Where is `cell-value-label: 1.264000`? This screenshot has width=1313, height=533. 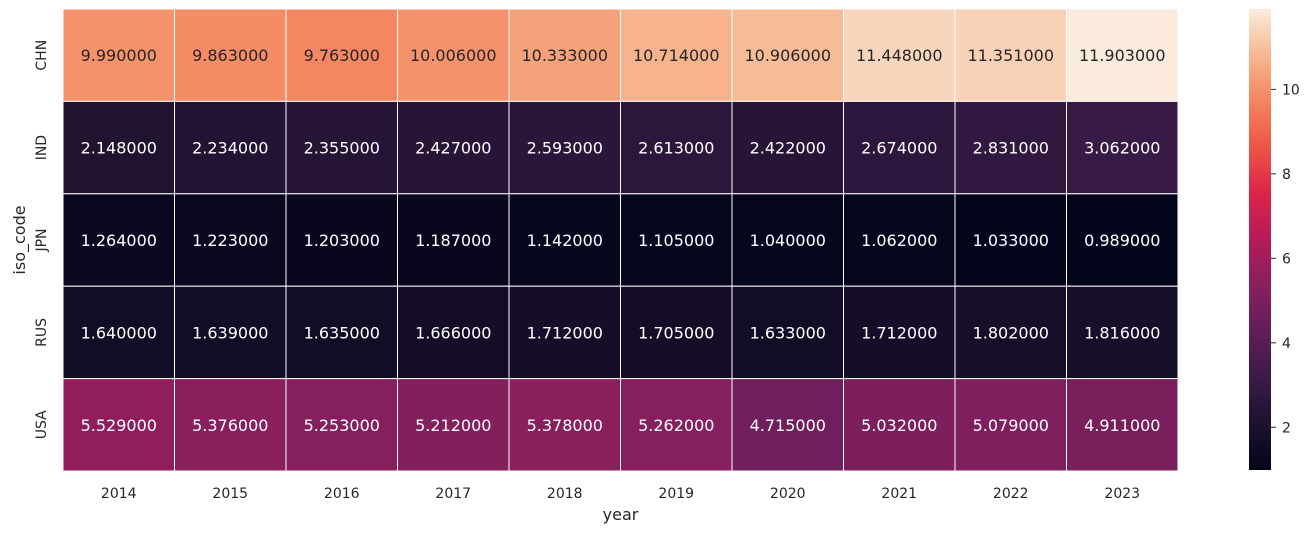 cell-value-label: 1.264000 is located at coordinates (119, 240).